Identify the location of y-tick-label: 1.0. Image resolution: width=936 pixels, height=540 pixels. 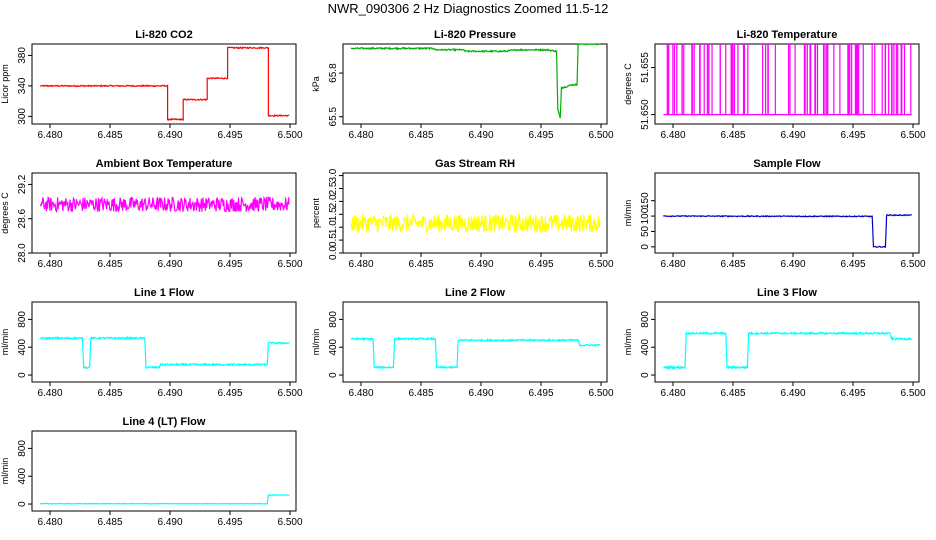
(333, 227).